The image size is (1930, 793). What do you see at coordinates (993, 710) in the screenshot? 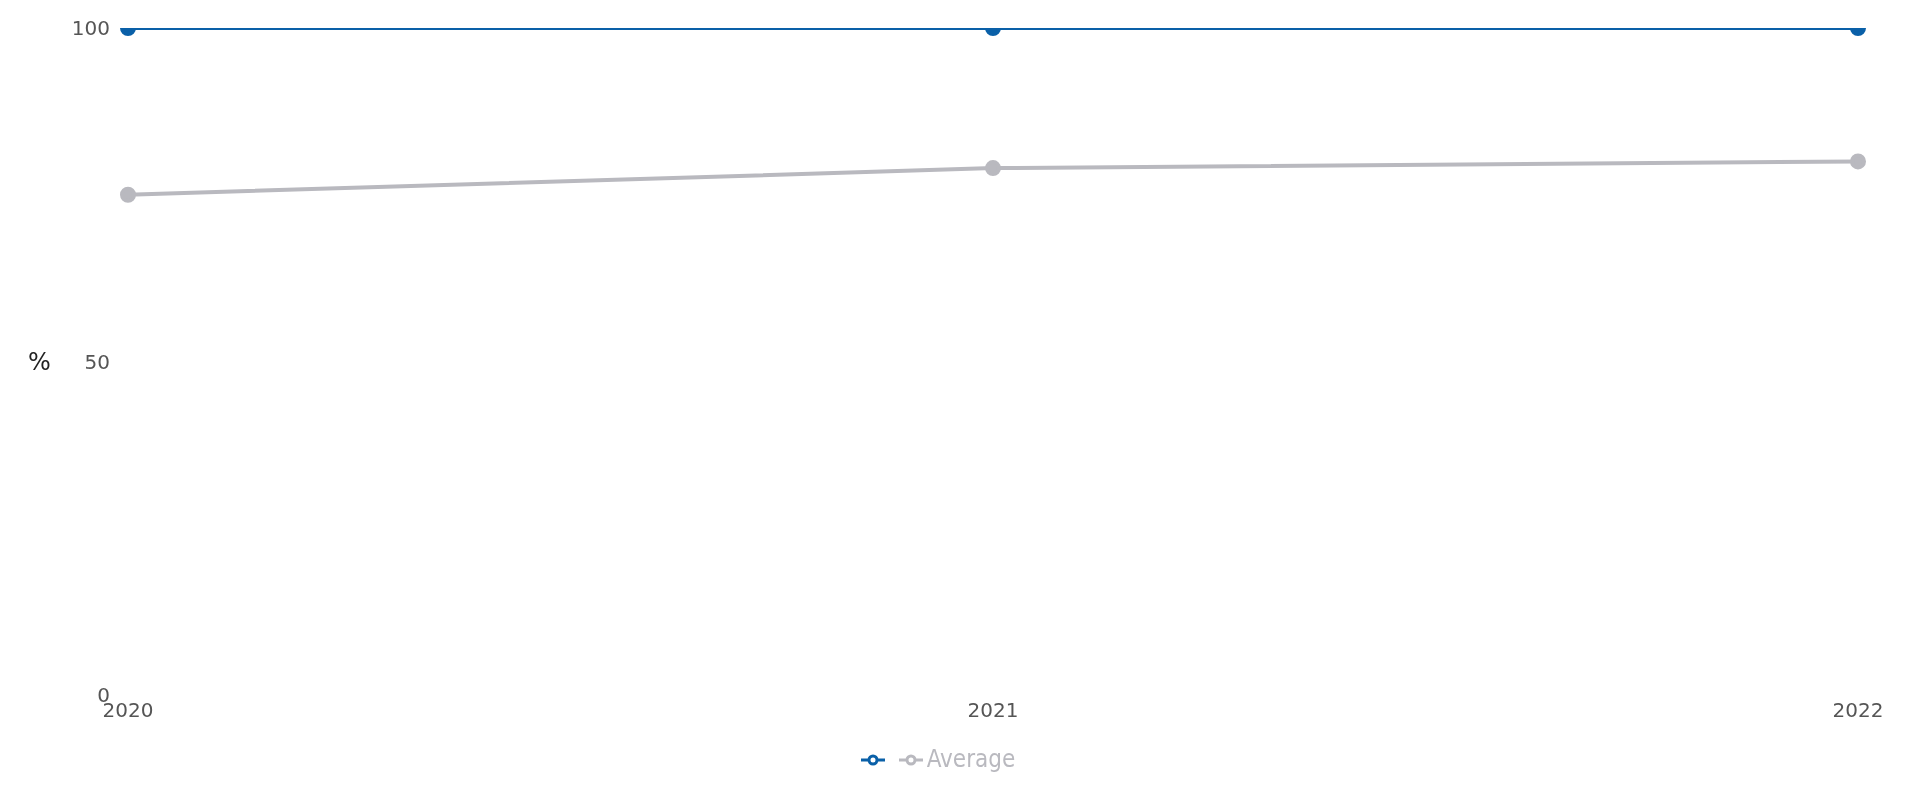
I see `x-tick-label: 2021` at bounding box center [993, 710].